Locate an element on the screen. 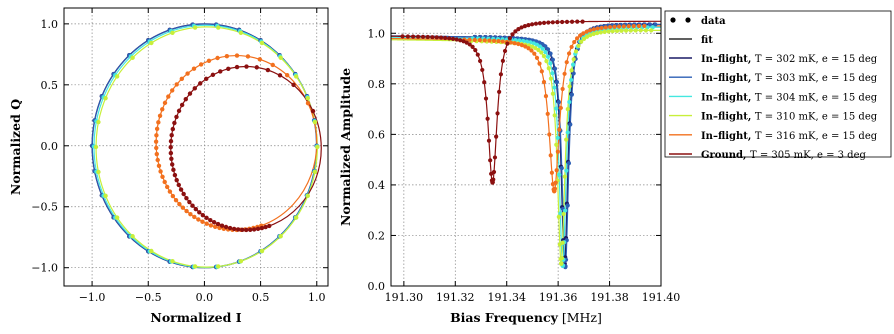 The image size is (894, 334). legend-data-label: data is located at coordinates (713, 21).